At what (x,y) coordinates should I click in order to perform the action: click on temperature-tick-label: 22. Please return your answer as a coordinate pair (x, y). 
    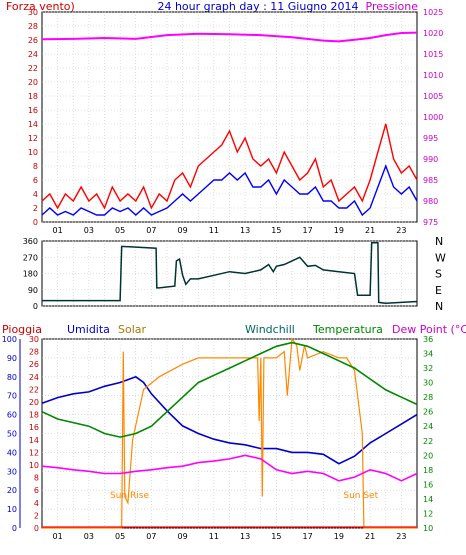
    Looking at the image, I should click on (428, 441).